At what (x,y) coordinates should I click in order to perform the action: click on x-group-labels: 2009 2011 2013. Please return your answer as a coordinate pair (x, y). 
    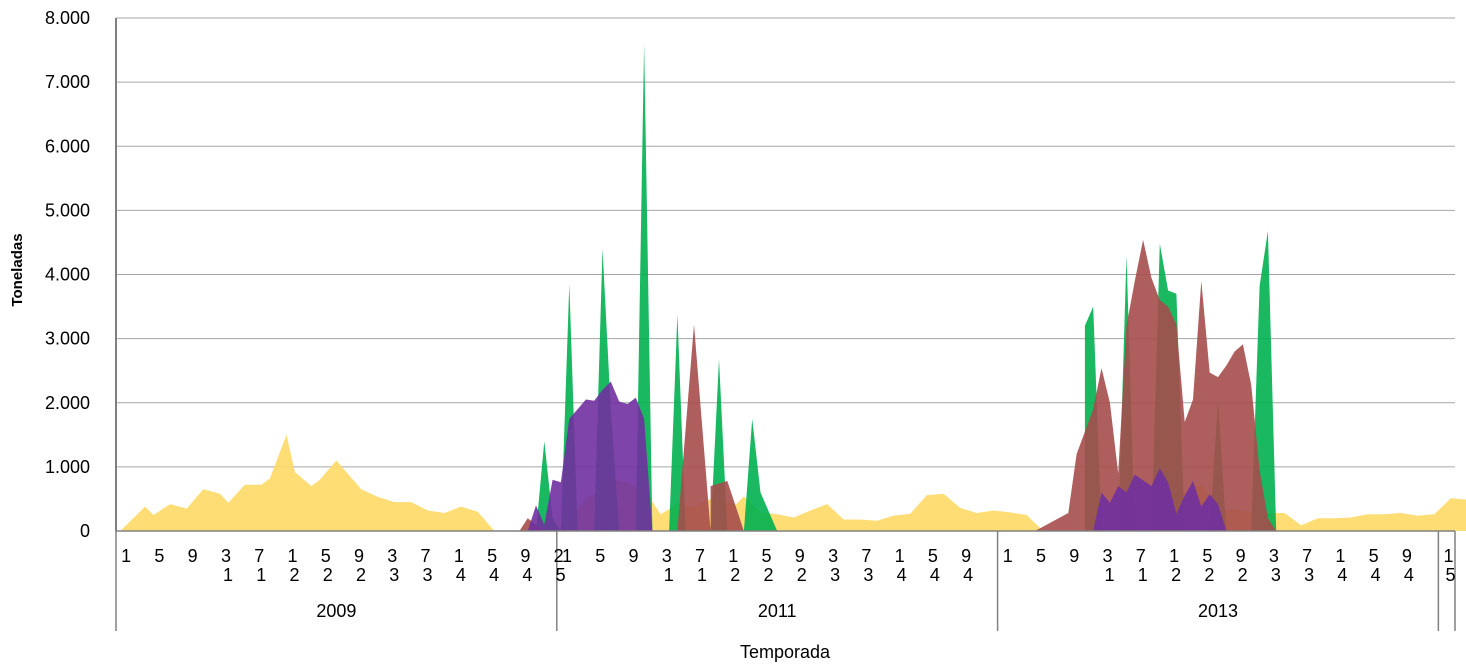
    Looking at the image, I should click on (777, 611).